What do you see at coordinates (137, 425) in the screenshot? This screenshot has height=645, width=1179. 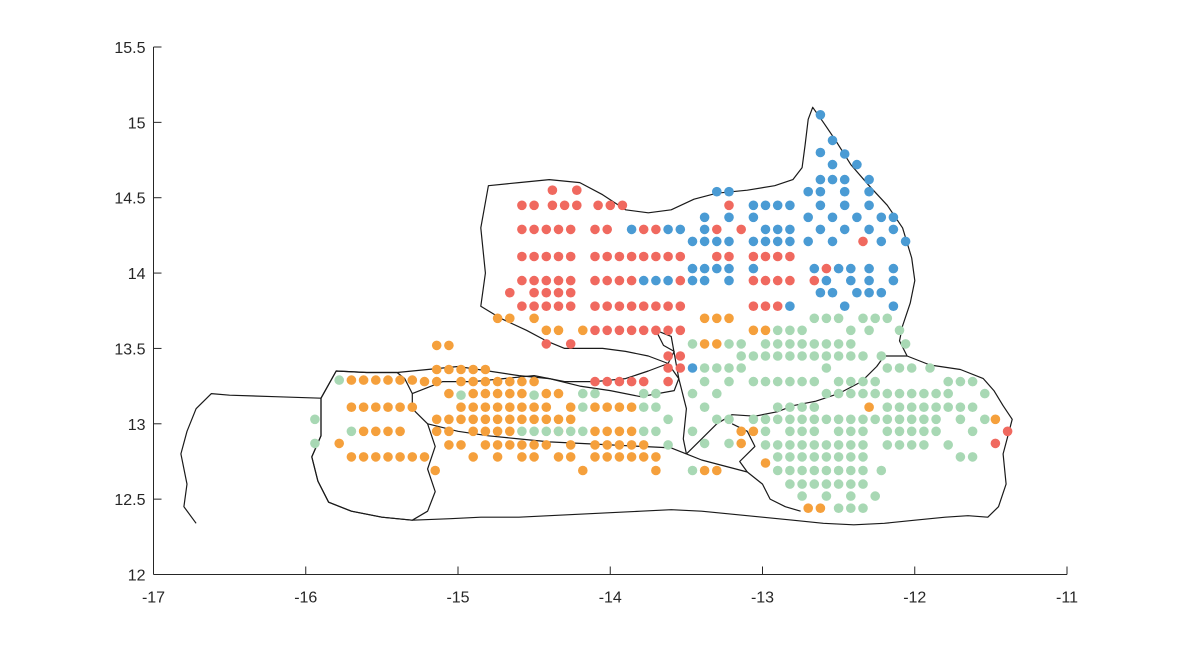 I see `y-tick-label: 13` at bounding box center [137, 425].